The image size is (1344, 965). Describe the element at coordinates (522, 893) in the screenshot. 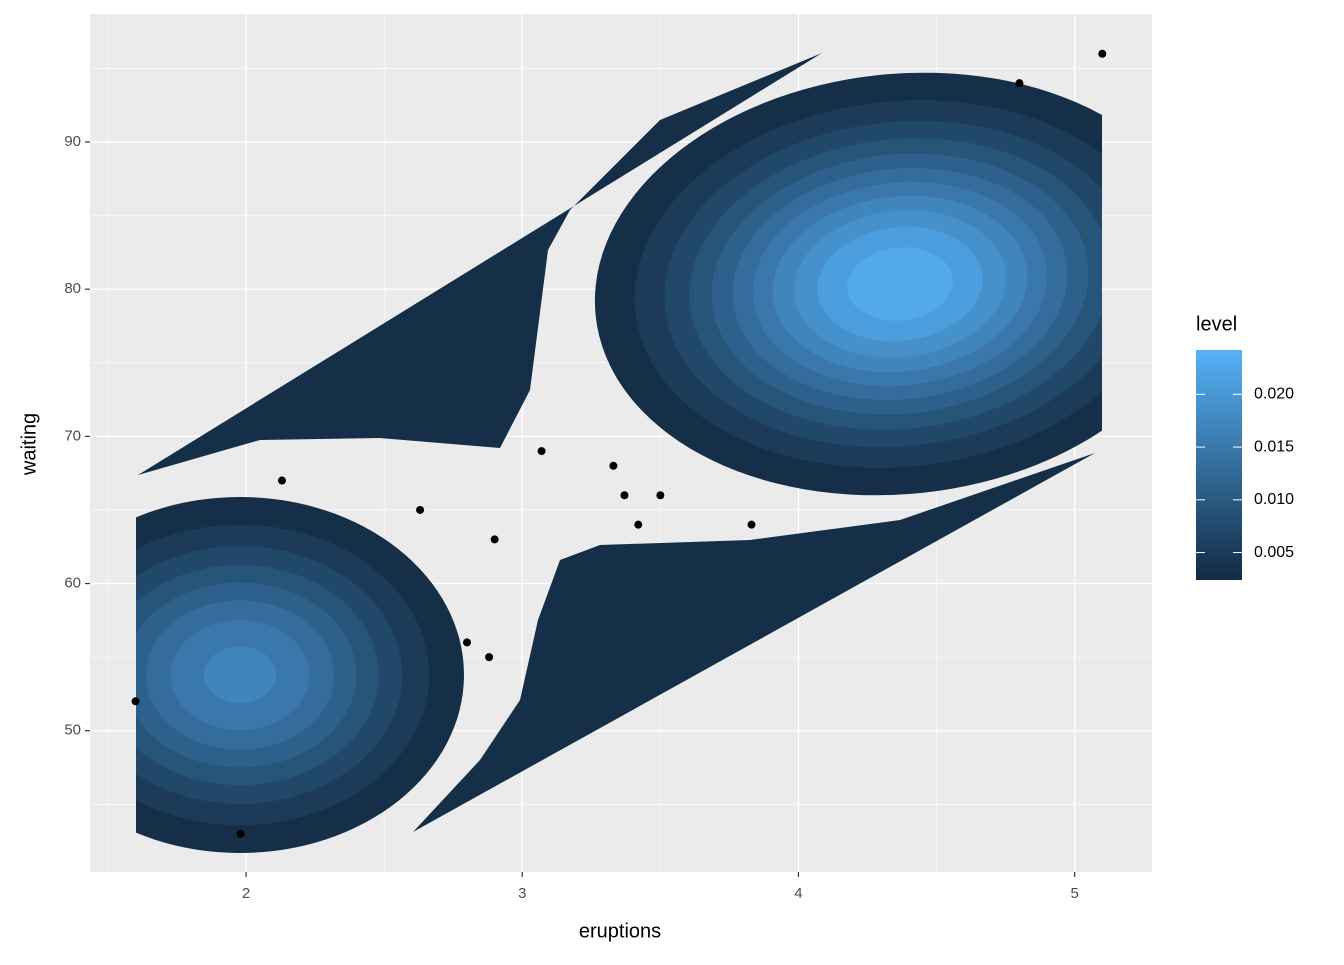

I see `x-tick-label: 3` at that location.